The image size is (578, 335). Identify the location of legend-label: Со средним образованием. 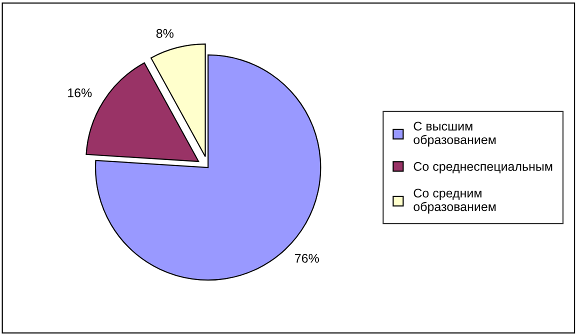
(455, 201).